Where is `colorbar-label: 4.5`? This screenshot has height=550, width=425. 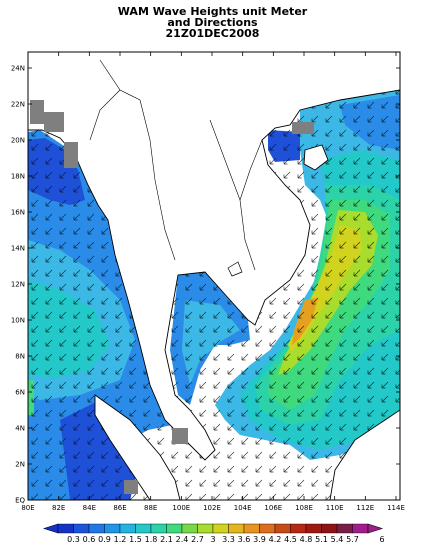 colorbar-label: 4.5 is located at coordinates (290, 539).